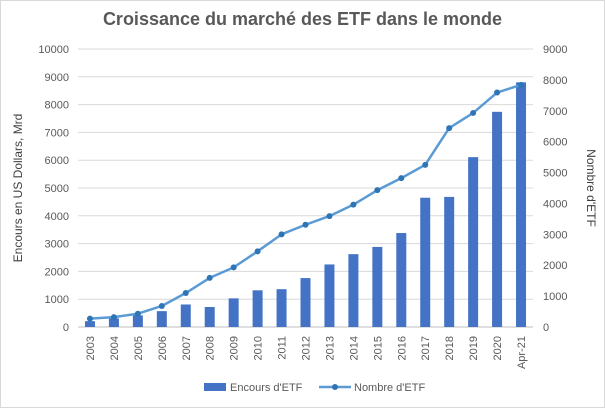 The width and height of the screenshot is (605, 408). Describe the element at coordinates (139, 348) in the screenshot. I see `x-tick-label: 2005` at that location.